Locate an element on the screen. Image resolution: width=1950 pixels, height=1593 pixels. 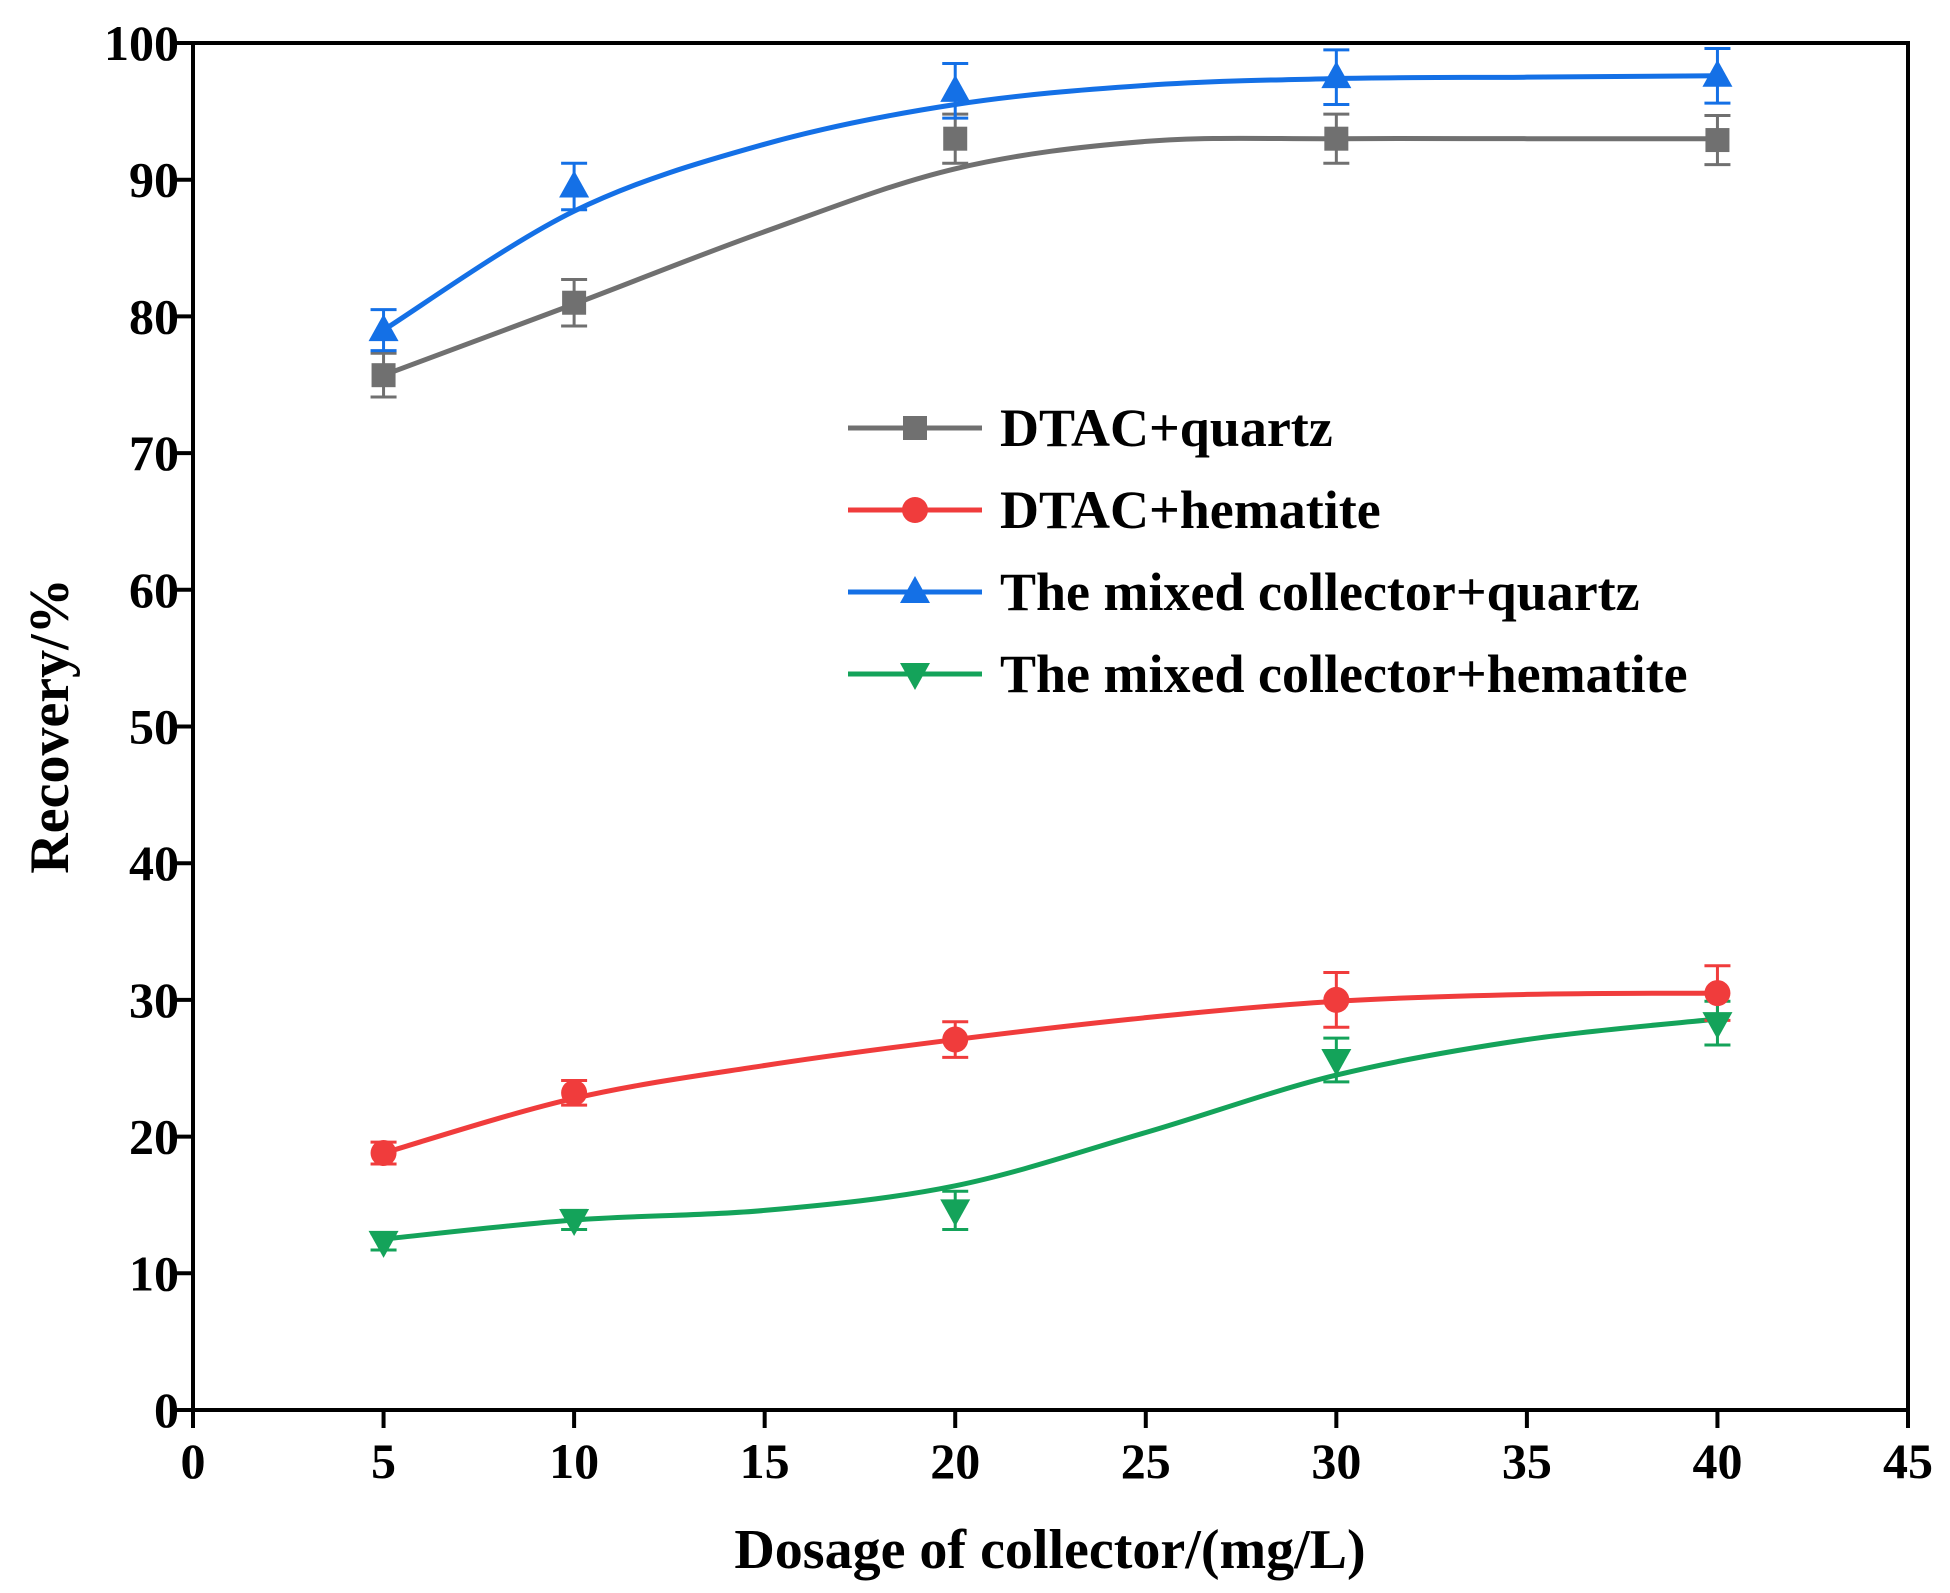
fit-curve-the-mixed-collector-hematite is located at coordinates (1050, 1129).